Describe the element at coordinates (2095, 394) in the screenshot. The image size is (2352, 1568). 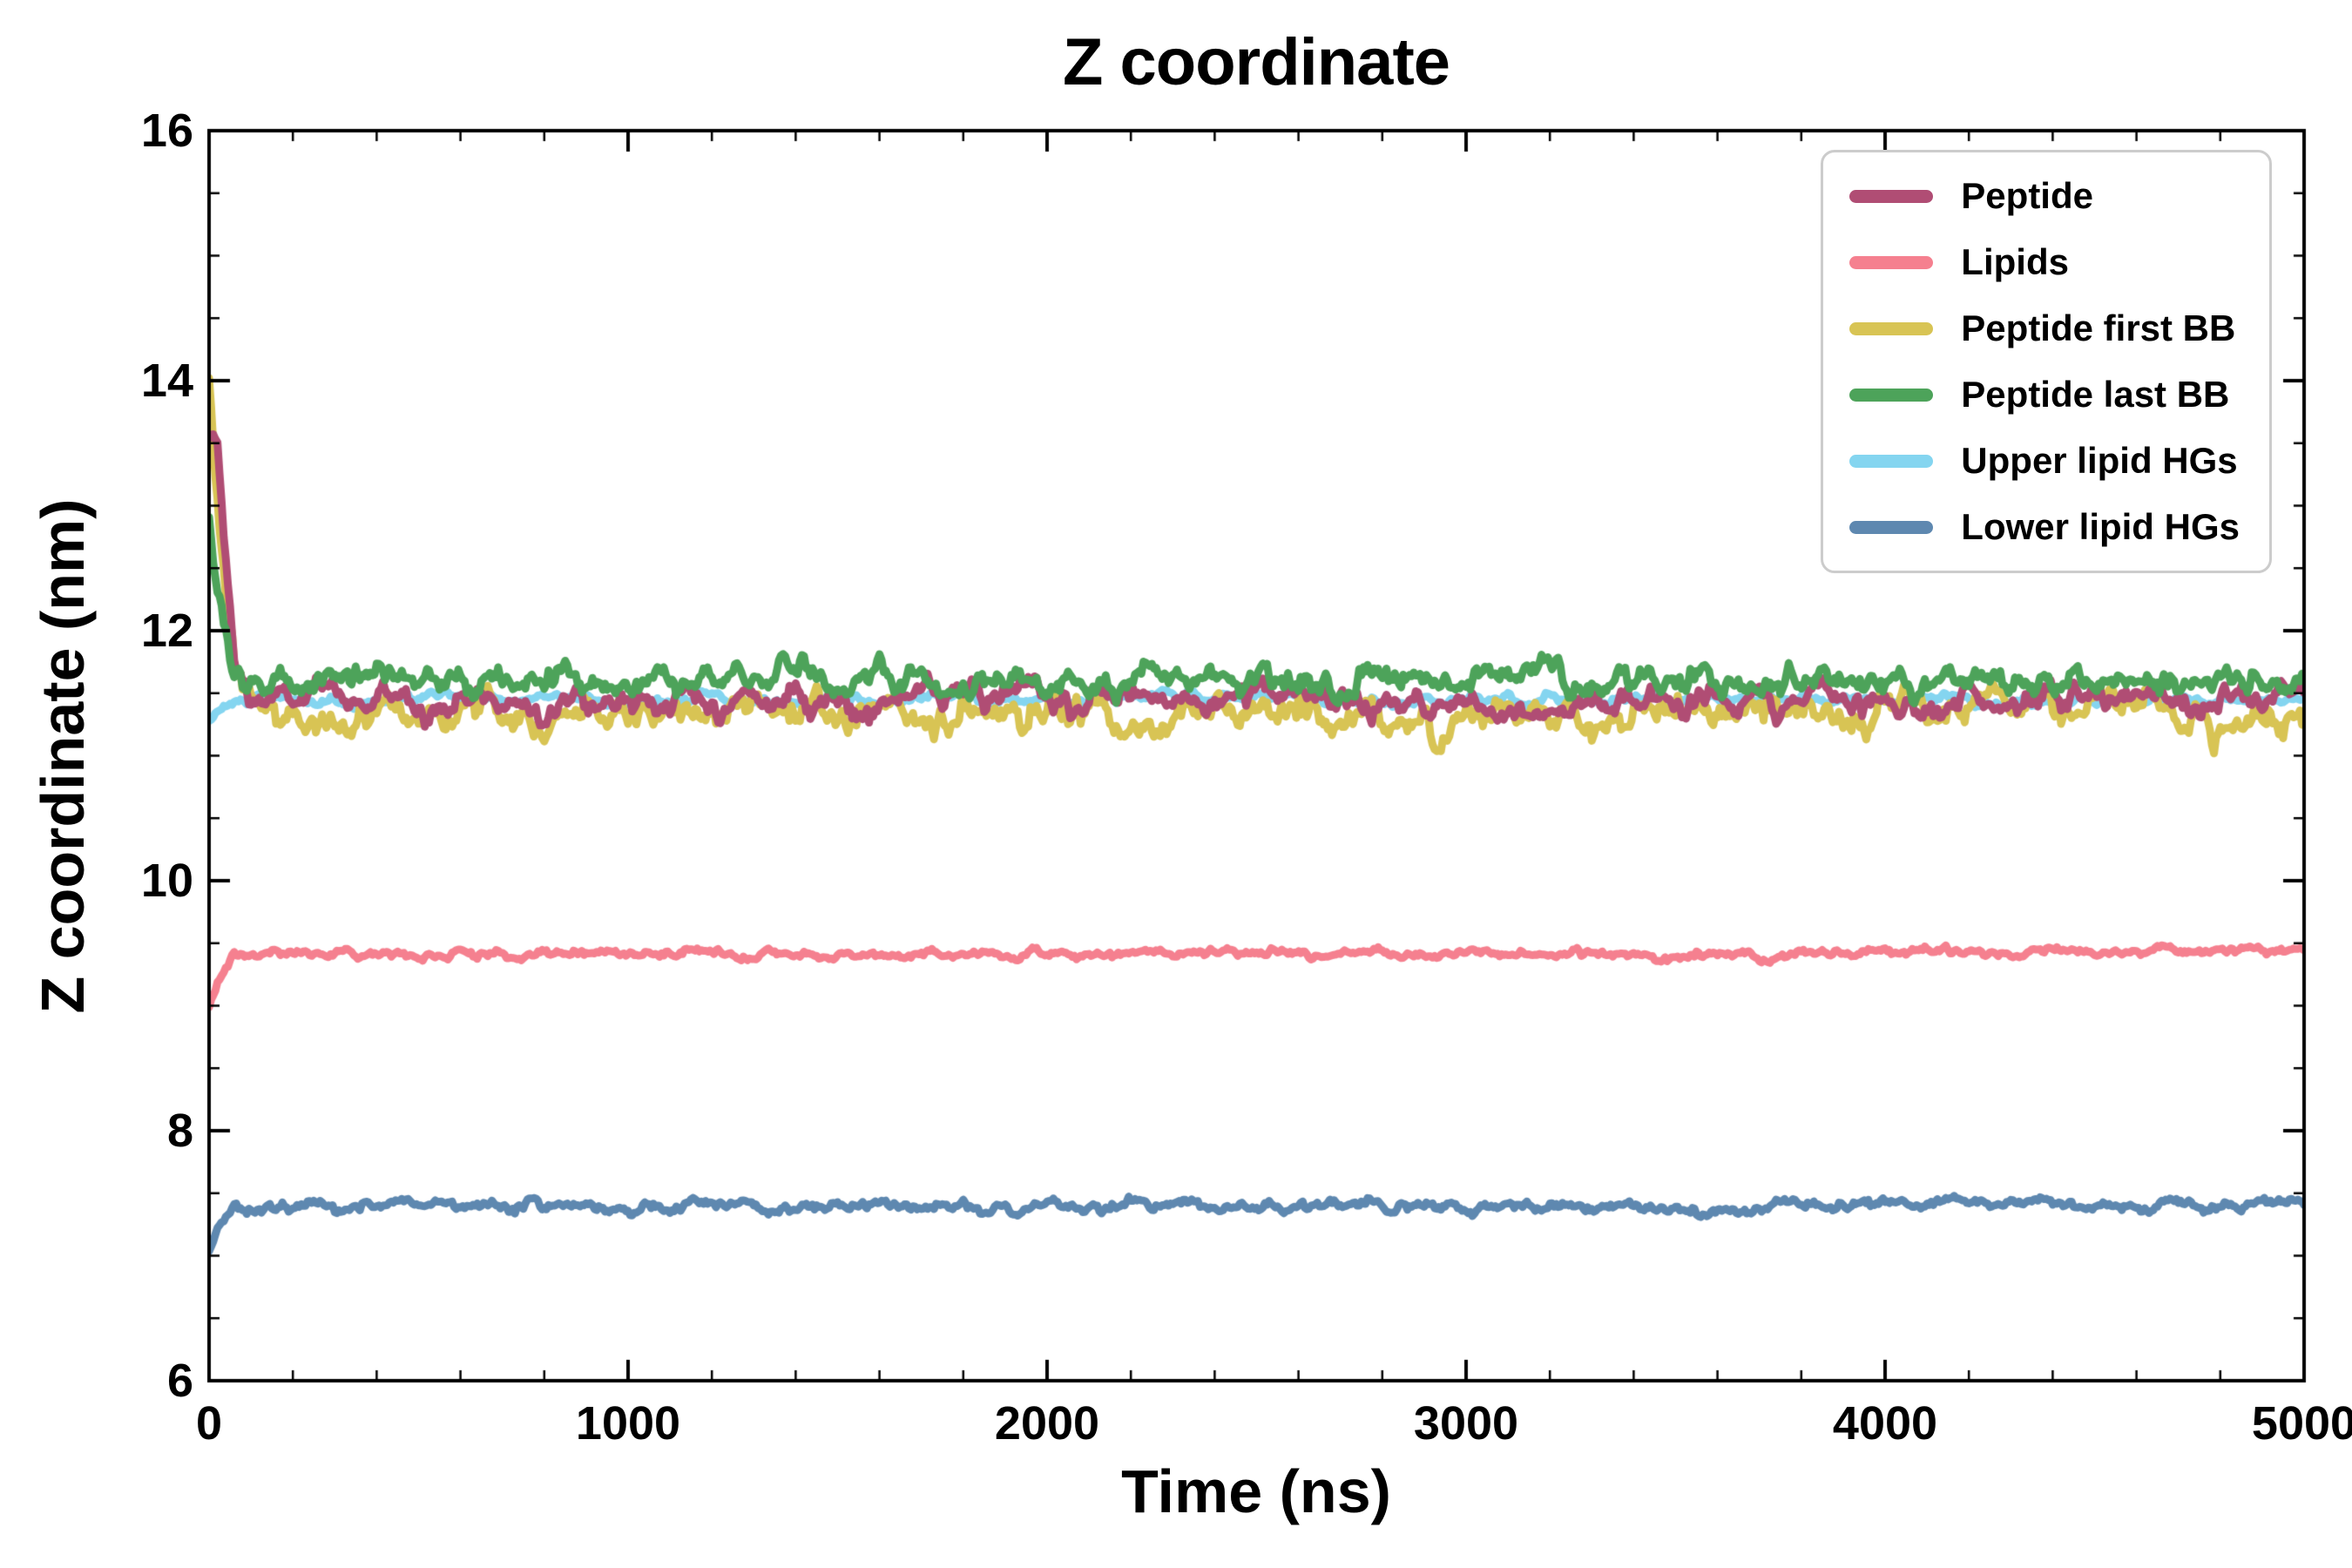
I see `legend-label: Peptide last BB` at that location.